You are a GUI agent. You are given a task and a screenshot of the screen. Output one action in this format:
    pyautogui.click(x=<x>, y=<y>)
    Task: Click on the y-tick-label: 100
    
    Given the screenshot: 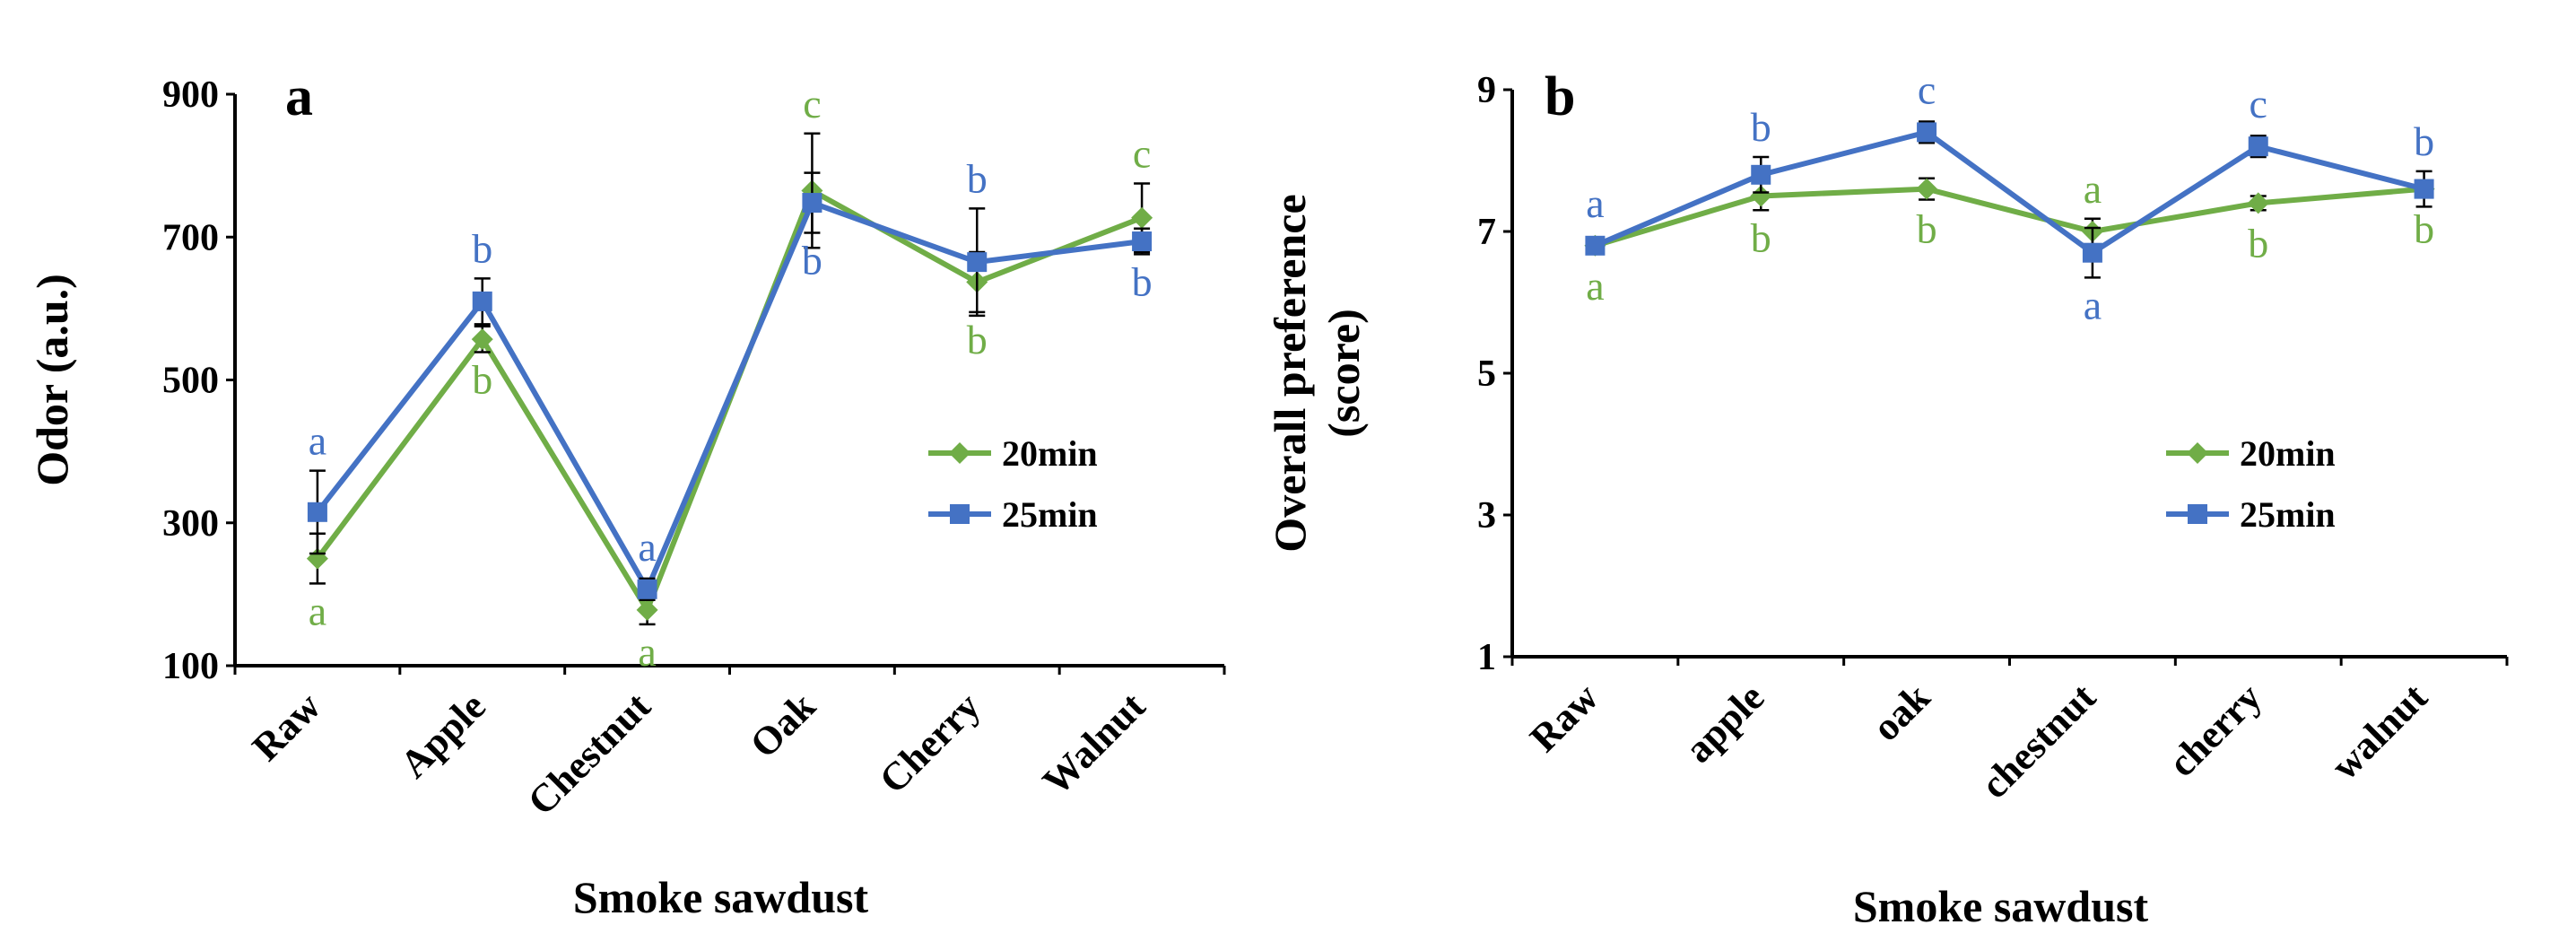 What is the action you would take?
    pyautogui.click(x=190, y=666)
    